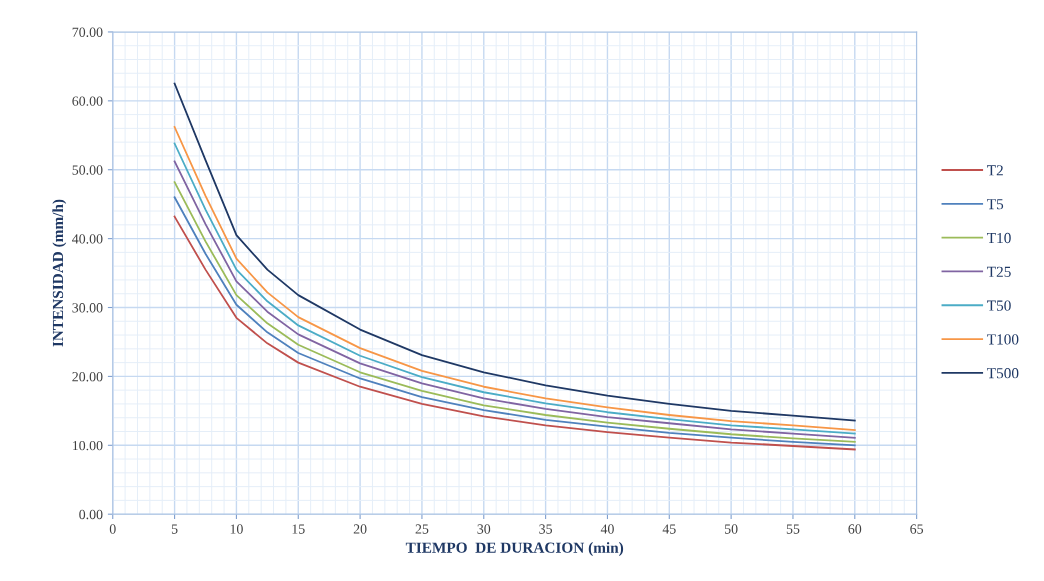  What do you see at coordinates (917, 529) in the screenshot?
I see `x-tick-label: 65` at bounding box center [917, 529].